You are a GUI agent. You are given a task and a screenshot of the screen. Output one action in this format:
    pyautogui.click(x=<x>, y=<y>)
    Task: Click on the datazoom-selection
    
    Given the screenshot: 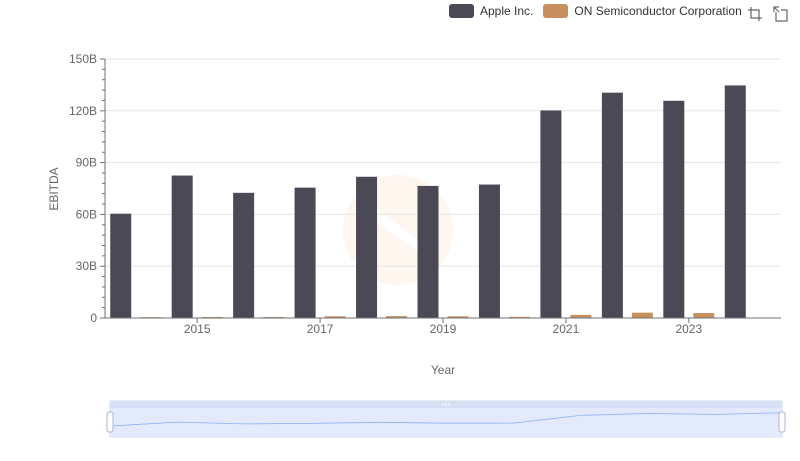 What is the action you would take?
    pyautogui.click(x=446, y=422)
    